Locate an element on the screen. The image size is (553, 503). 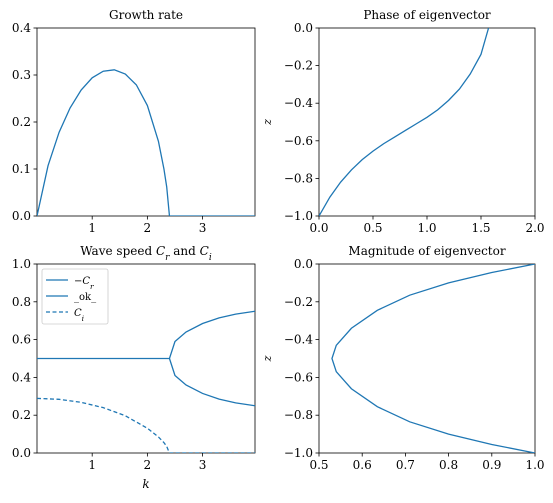
legend-label: −Cr is located at coordinates (84, 283).